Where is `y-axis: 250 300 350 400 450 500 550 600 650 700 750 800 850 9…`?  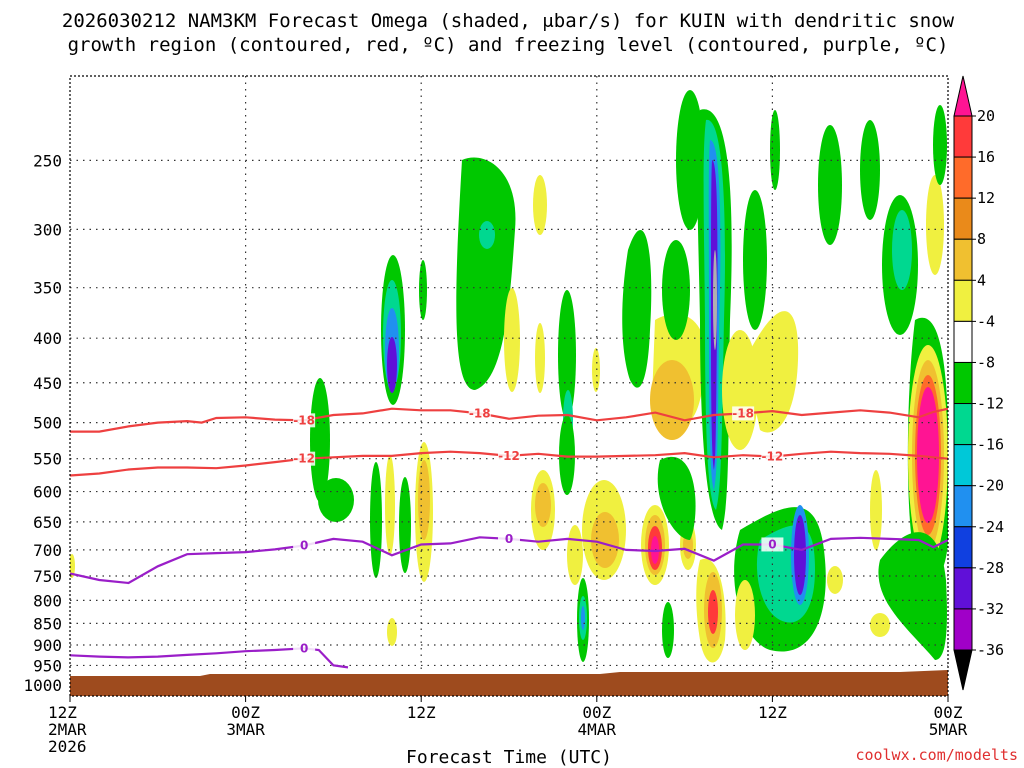
y-axis: 250 300 350 400 450 500 550 600 650 700 750 800 850 9… is located at coordinates (42, 422).